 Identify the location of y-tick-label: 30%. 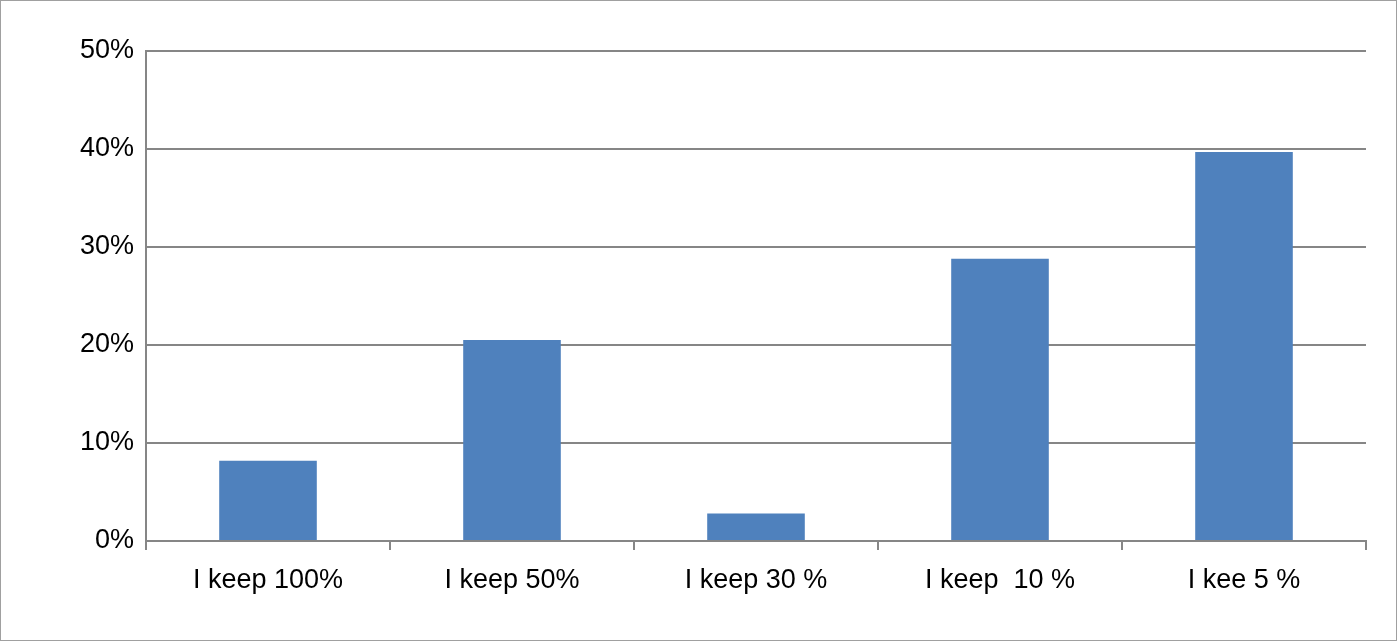
(106, 245).